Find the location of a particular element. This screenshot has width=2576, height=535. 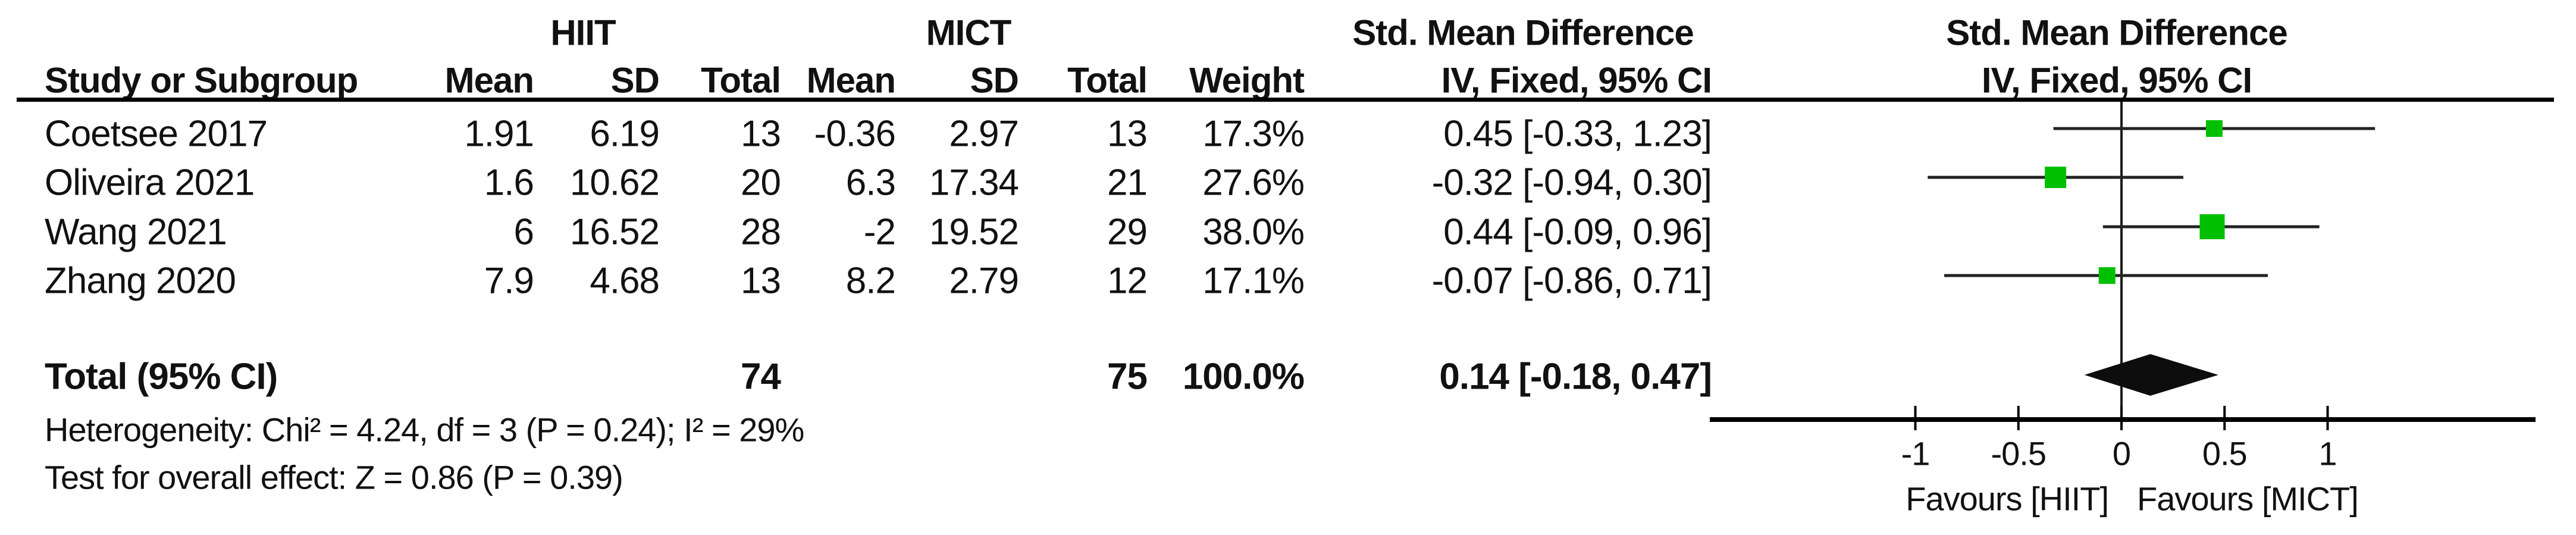

header-rule is located at coordinates (1285, 100).